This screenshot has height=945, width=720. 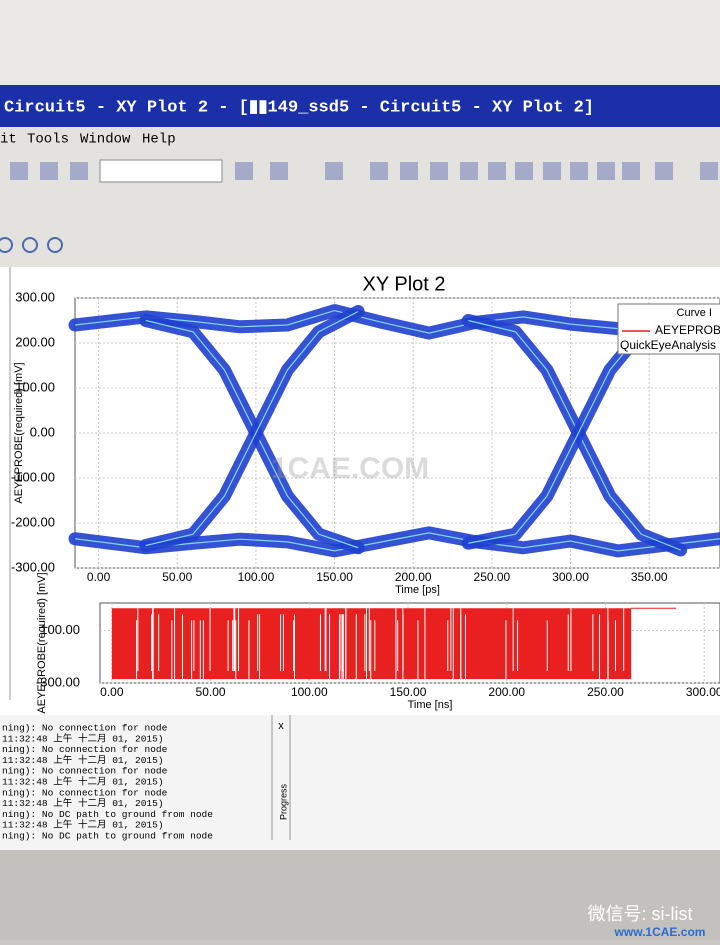 I want to click on y-tick-label: 200.00, so click(x=35, y=341).